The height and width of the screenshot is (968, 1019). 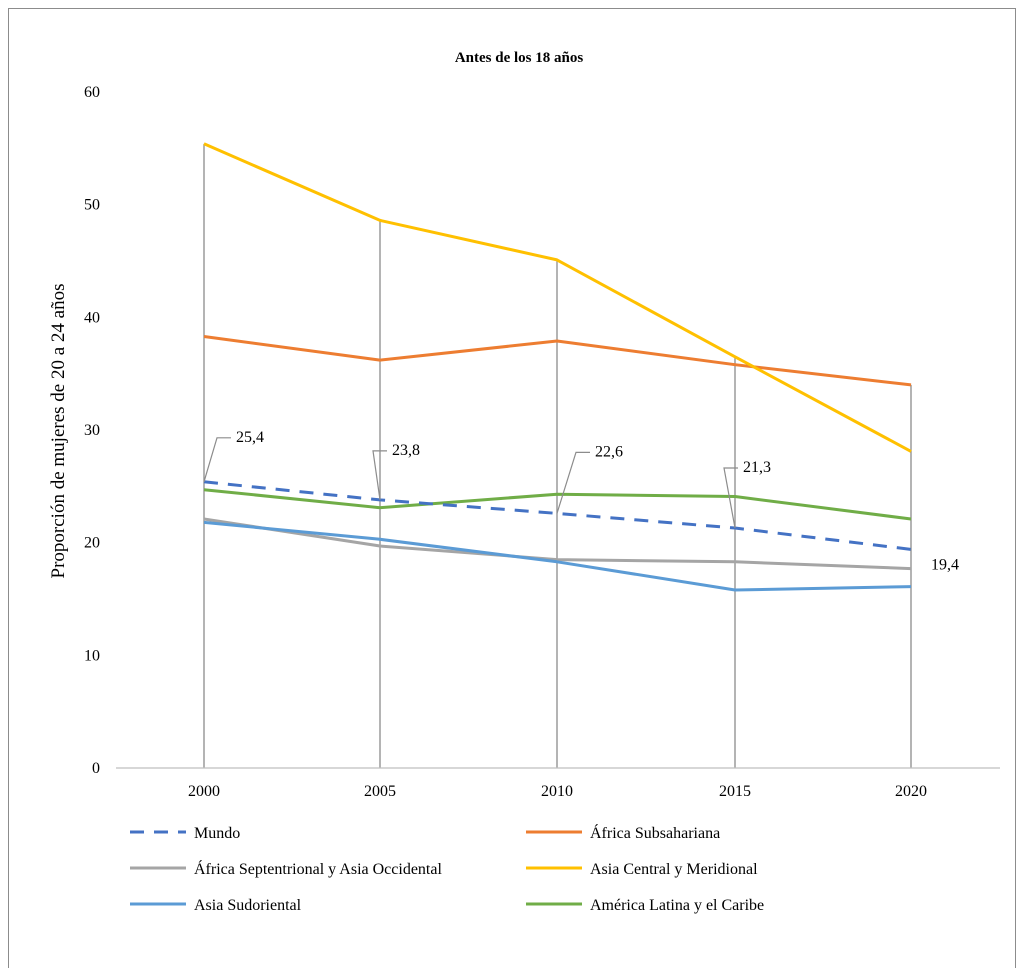 I want to click on chart-title: Antes de los 18 años, so click(x=519, y=58).